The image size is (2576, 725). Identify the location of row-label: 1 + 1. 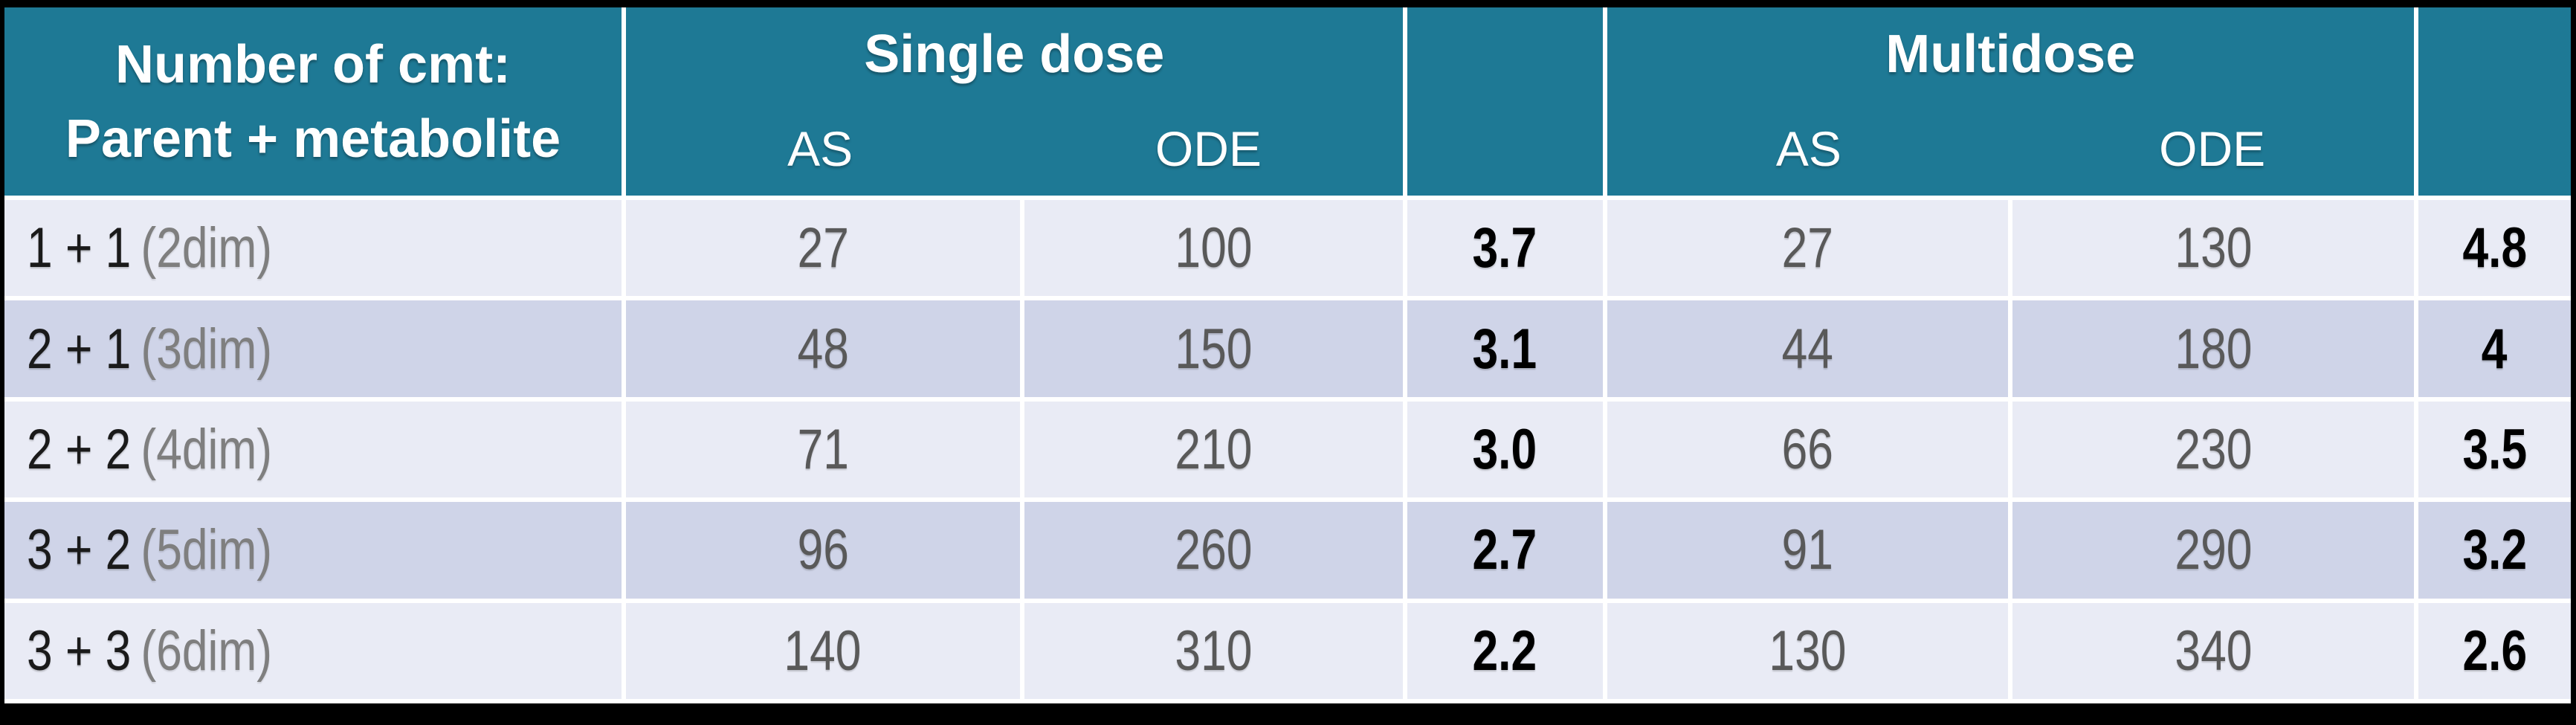
(79, 248).